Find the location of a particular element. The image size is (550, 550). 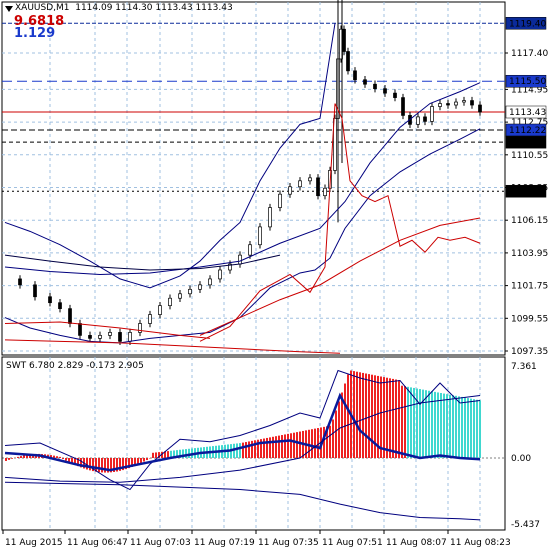

slow-ma-line is located at coordinates (142, 262).